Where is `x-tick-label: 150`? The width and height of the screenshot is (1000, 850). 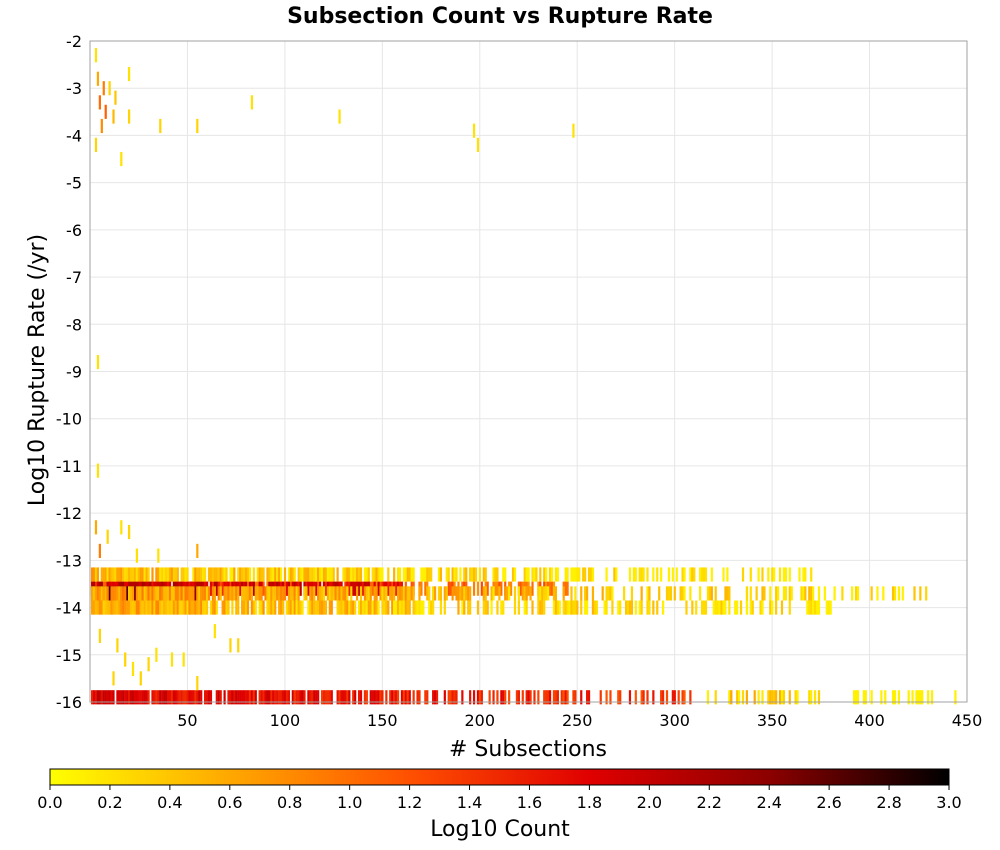 x-tick-label: 150 is located at coordinates (382, 720).